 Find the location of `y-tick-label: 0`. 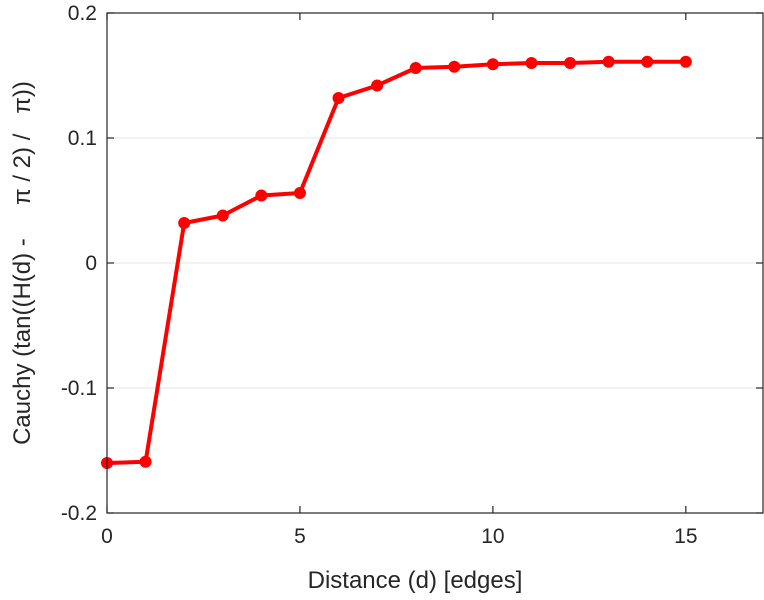

y-tick-label: 0 is located at coordinates (91, 263).